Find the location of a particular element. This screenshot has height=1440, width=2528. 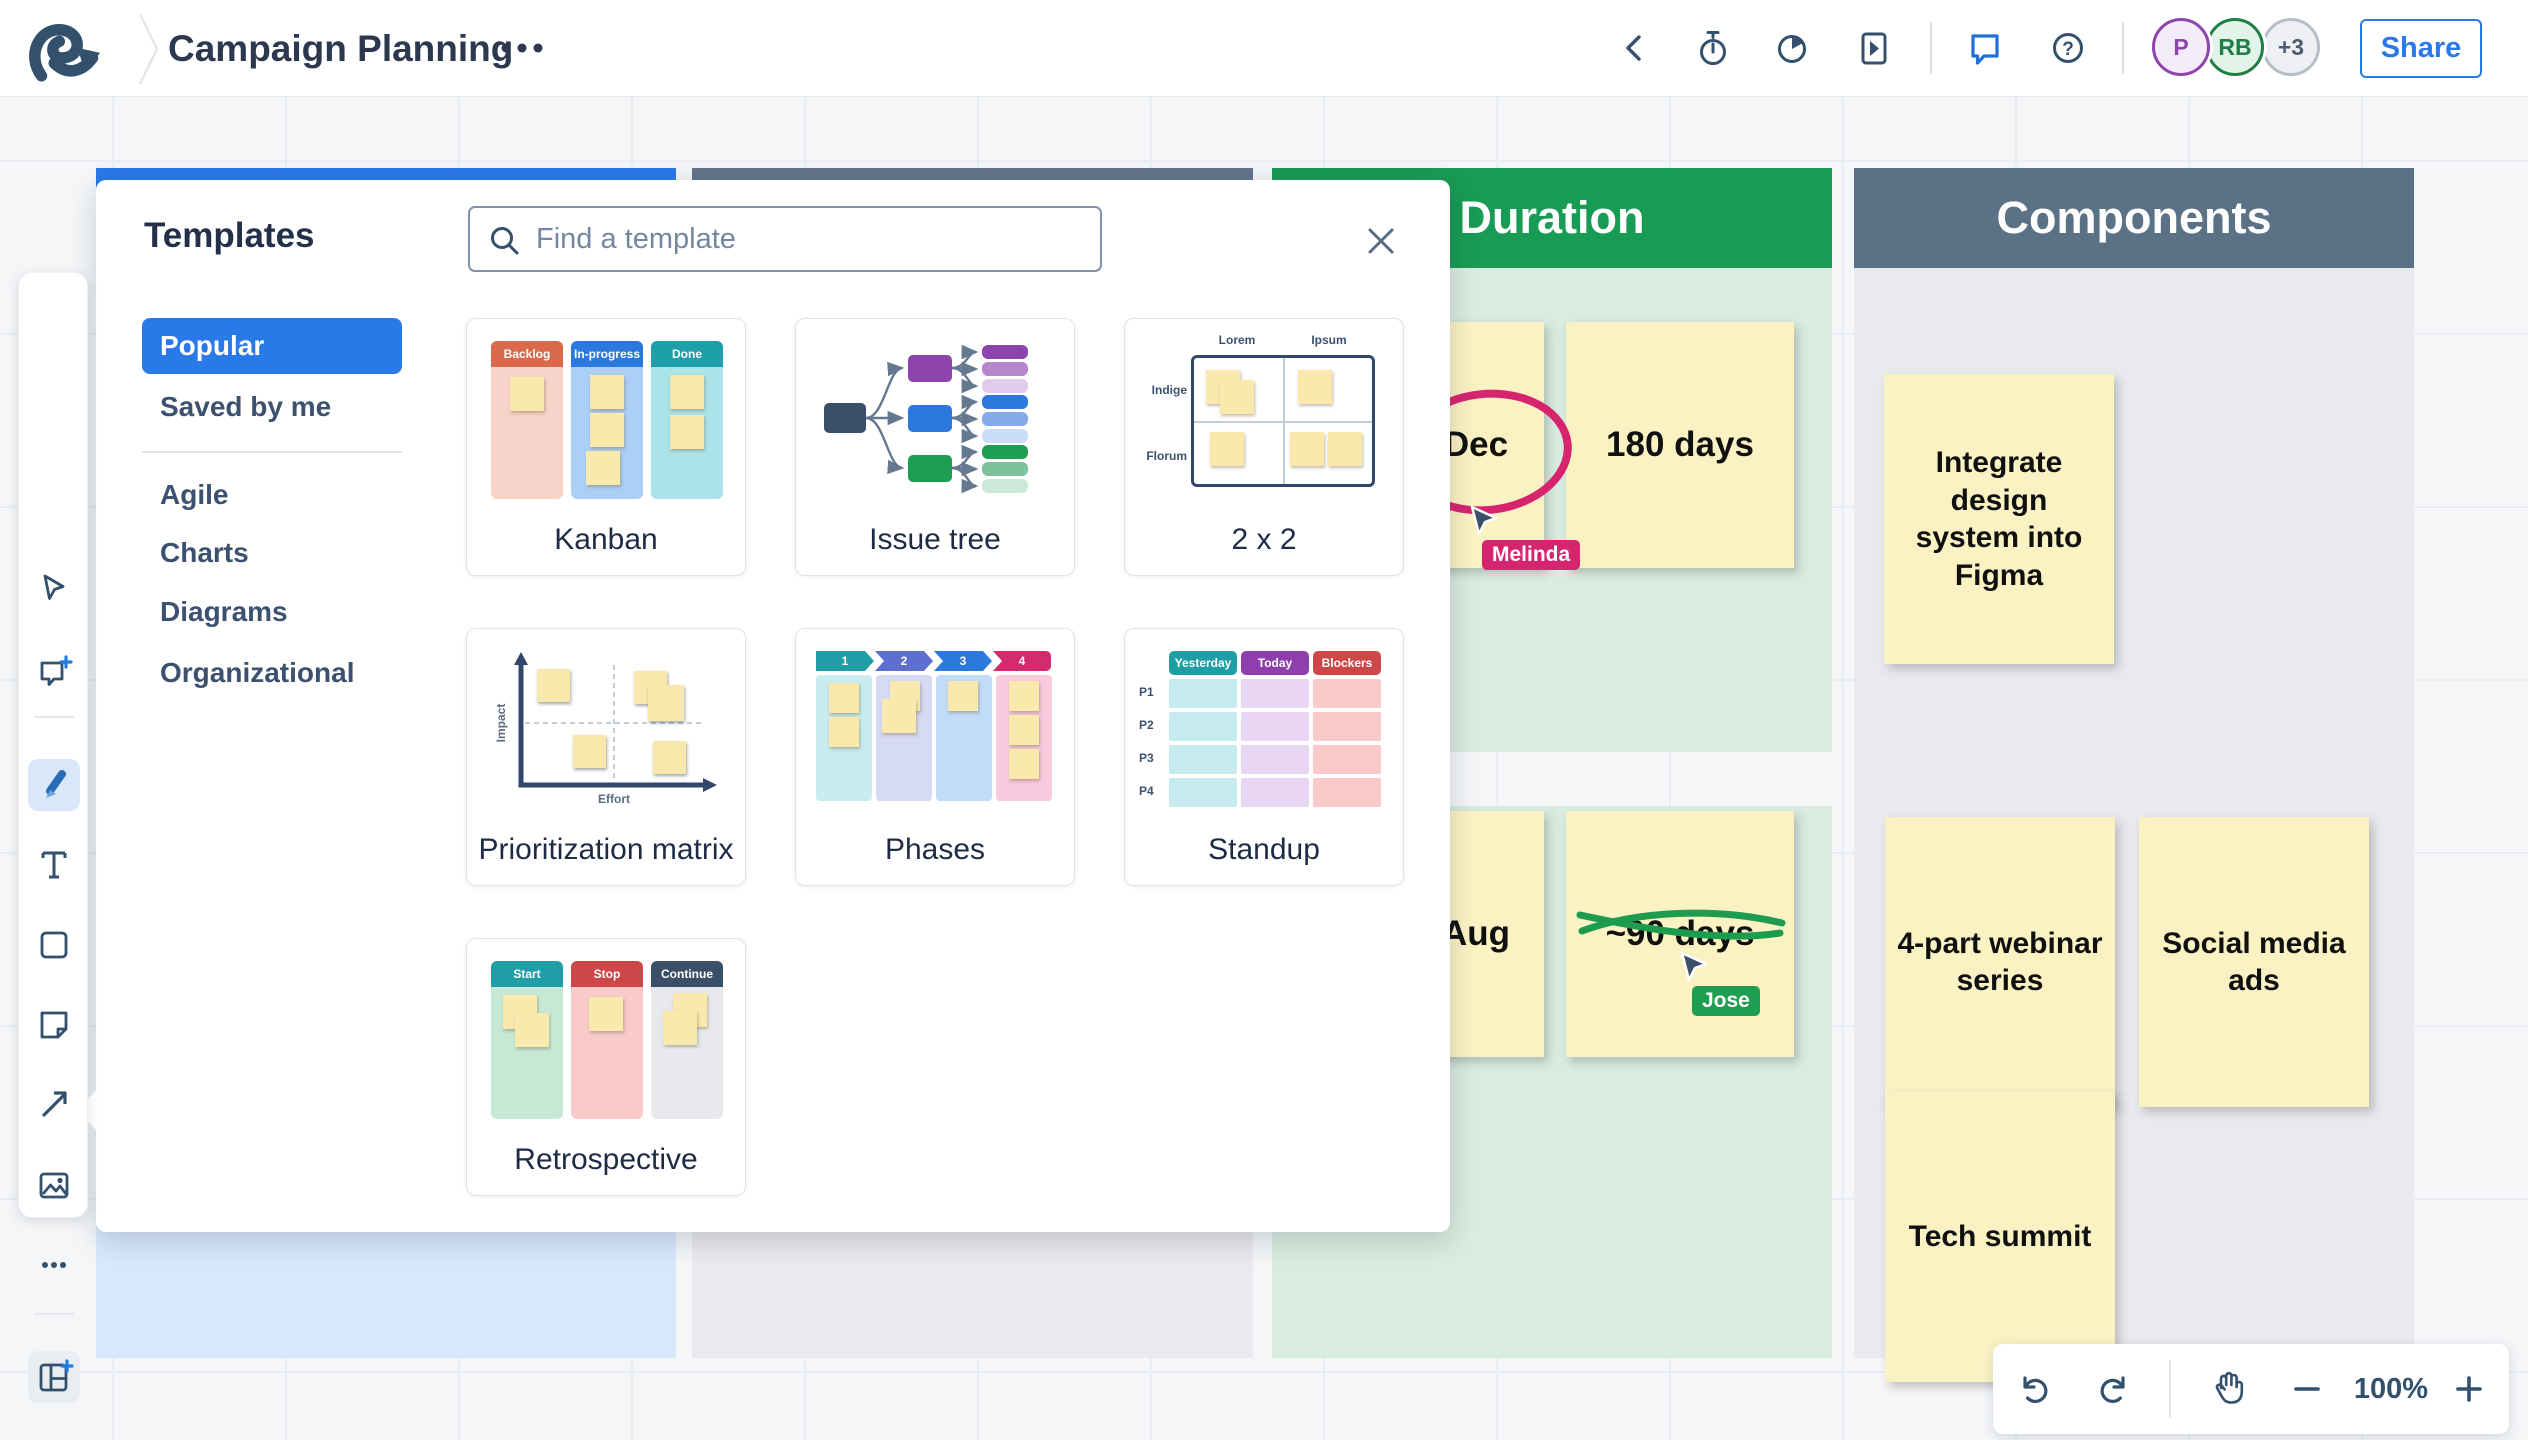

image-tool-icon is located at coordinates (54, 1185).